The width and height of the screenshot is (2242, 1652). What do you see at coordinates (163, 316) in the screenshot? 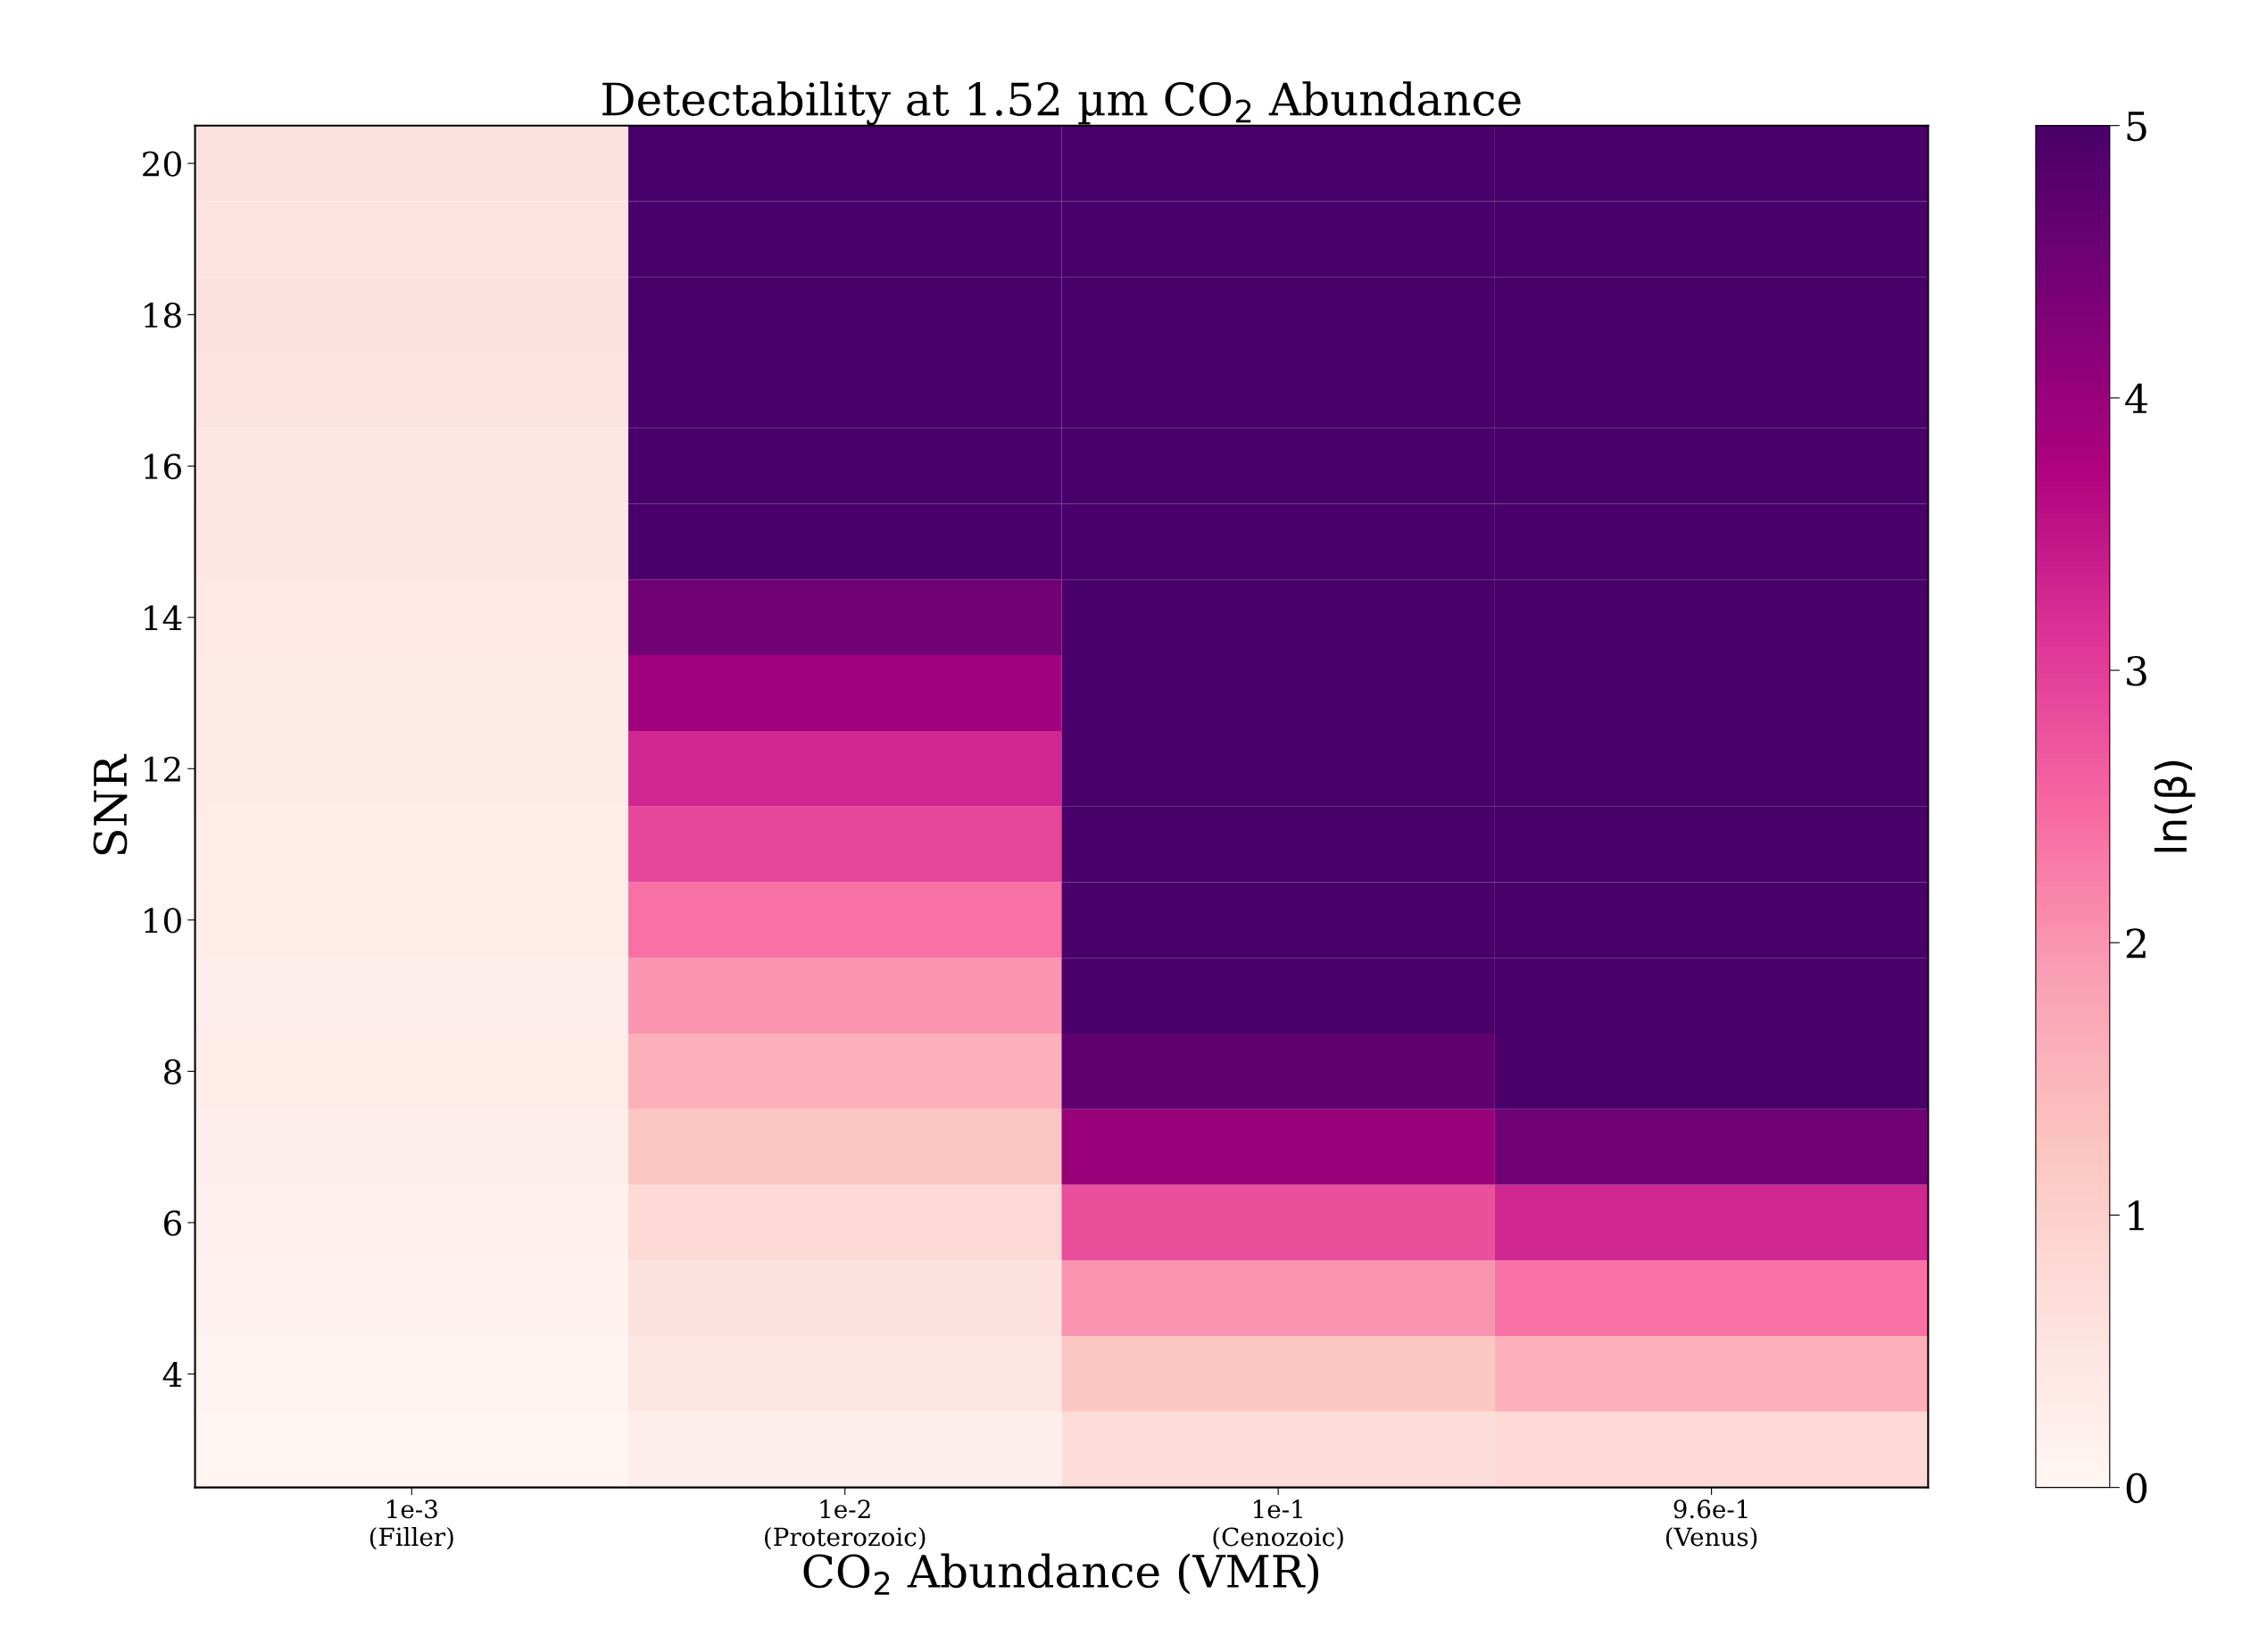
I see `y-tick-label: 18` at bounding box center [163, 316].